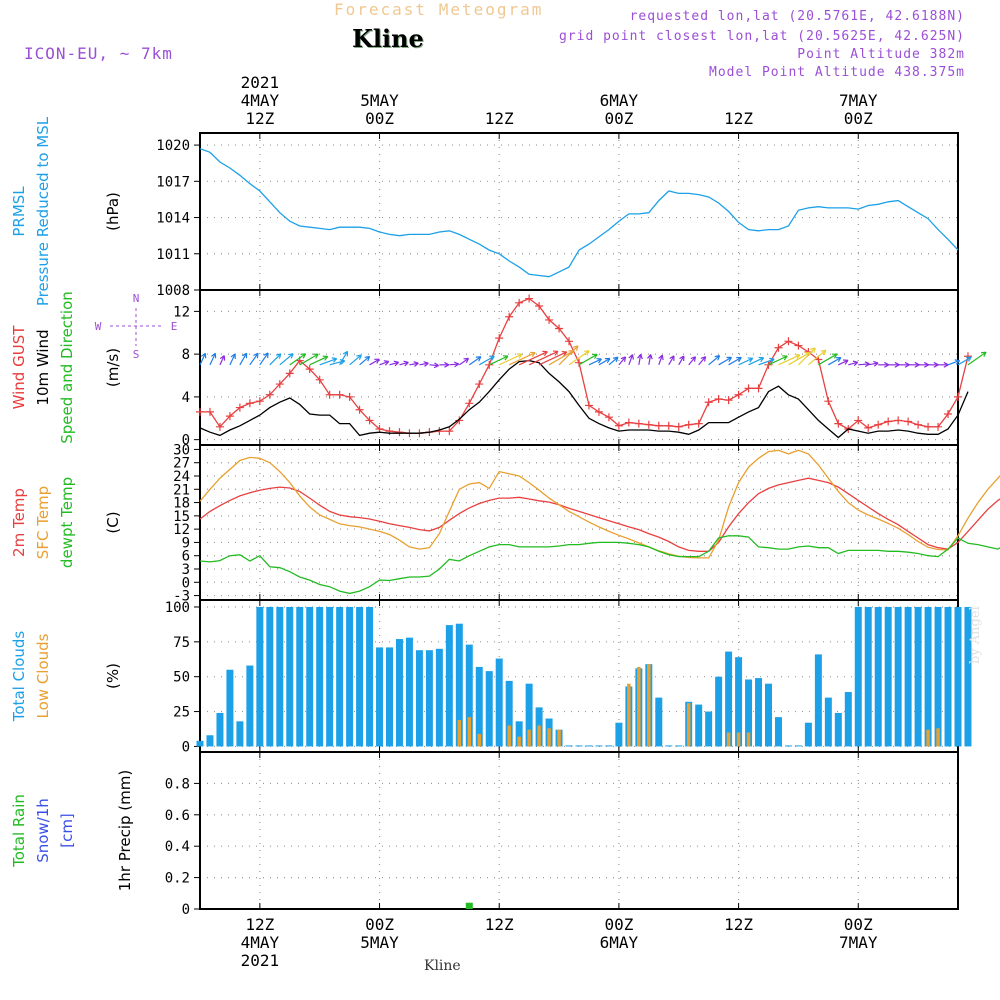  Describe the element at coordinates (19, 522) in the screenshot. I see `axis-label: 2m Temp` at that location.